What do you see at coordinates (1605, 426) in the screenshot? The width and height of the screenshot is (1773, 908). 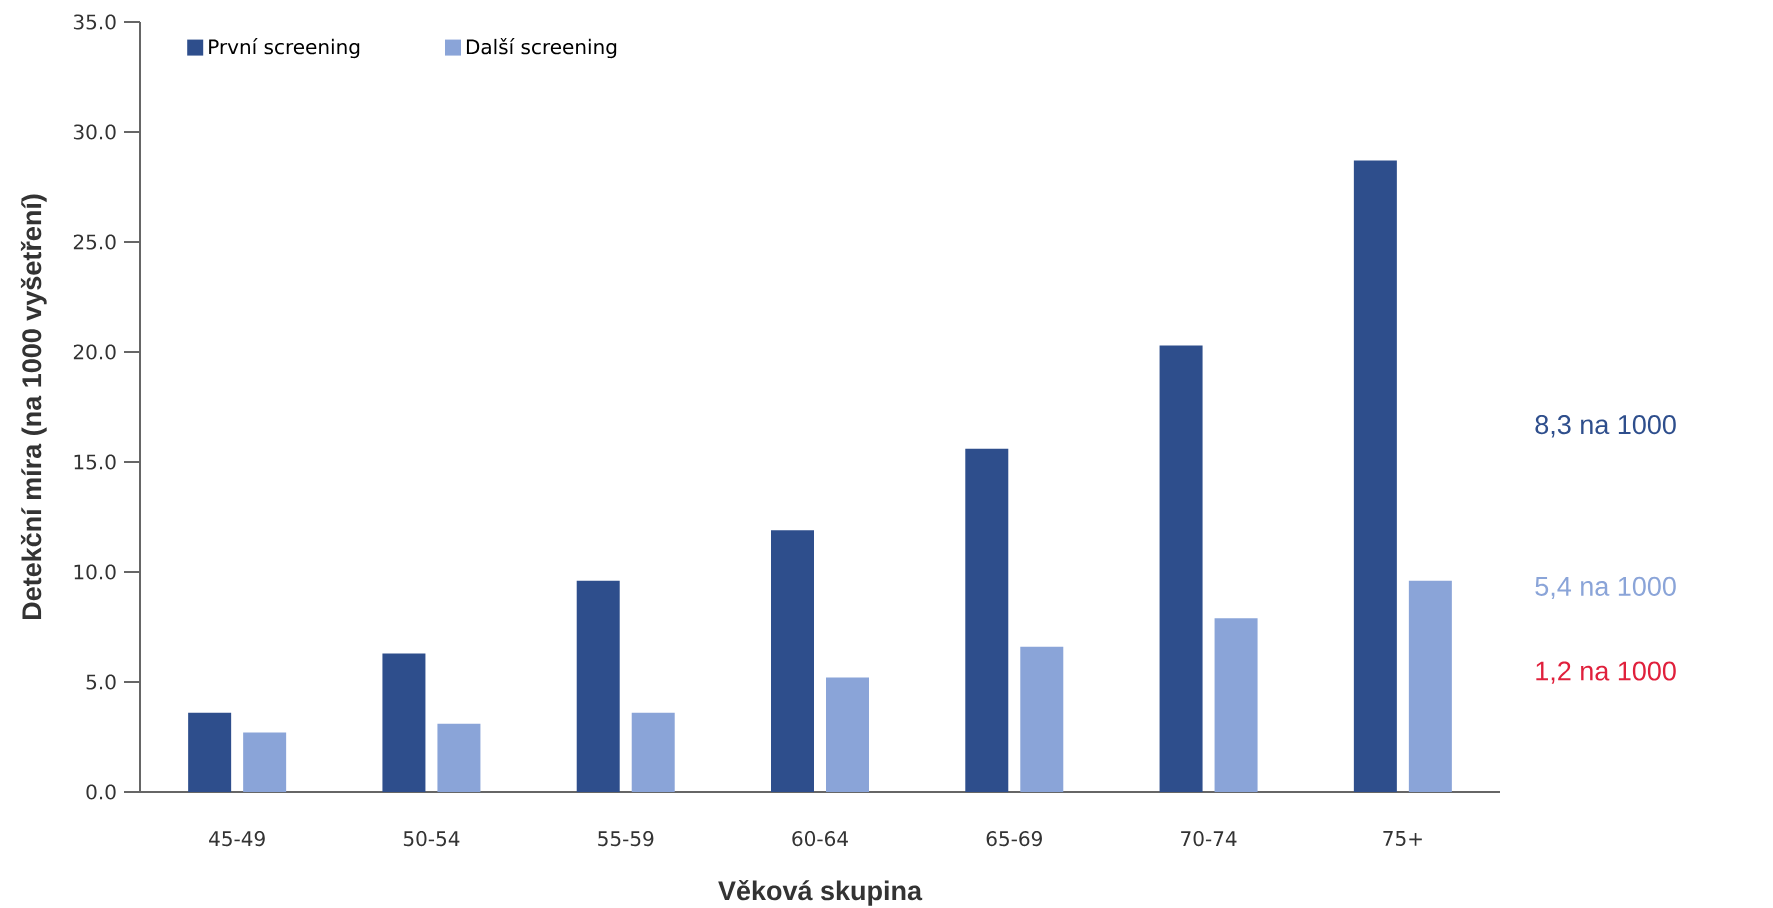 I see `text: 8,3 na 1000` at bounding box center [1605, 426].